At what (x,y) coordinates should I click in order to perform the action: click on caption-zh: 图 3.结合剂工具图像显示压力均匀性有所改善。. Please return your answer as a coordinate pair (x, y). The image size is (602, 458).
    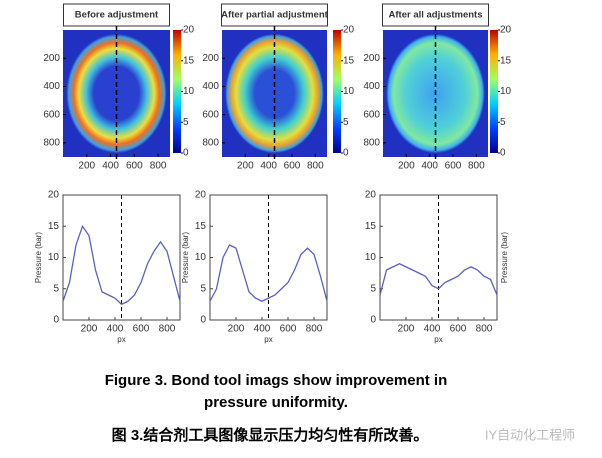
    Looking at the image, I should click on (270, 435).